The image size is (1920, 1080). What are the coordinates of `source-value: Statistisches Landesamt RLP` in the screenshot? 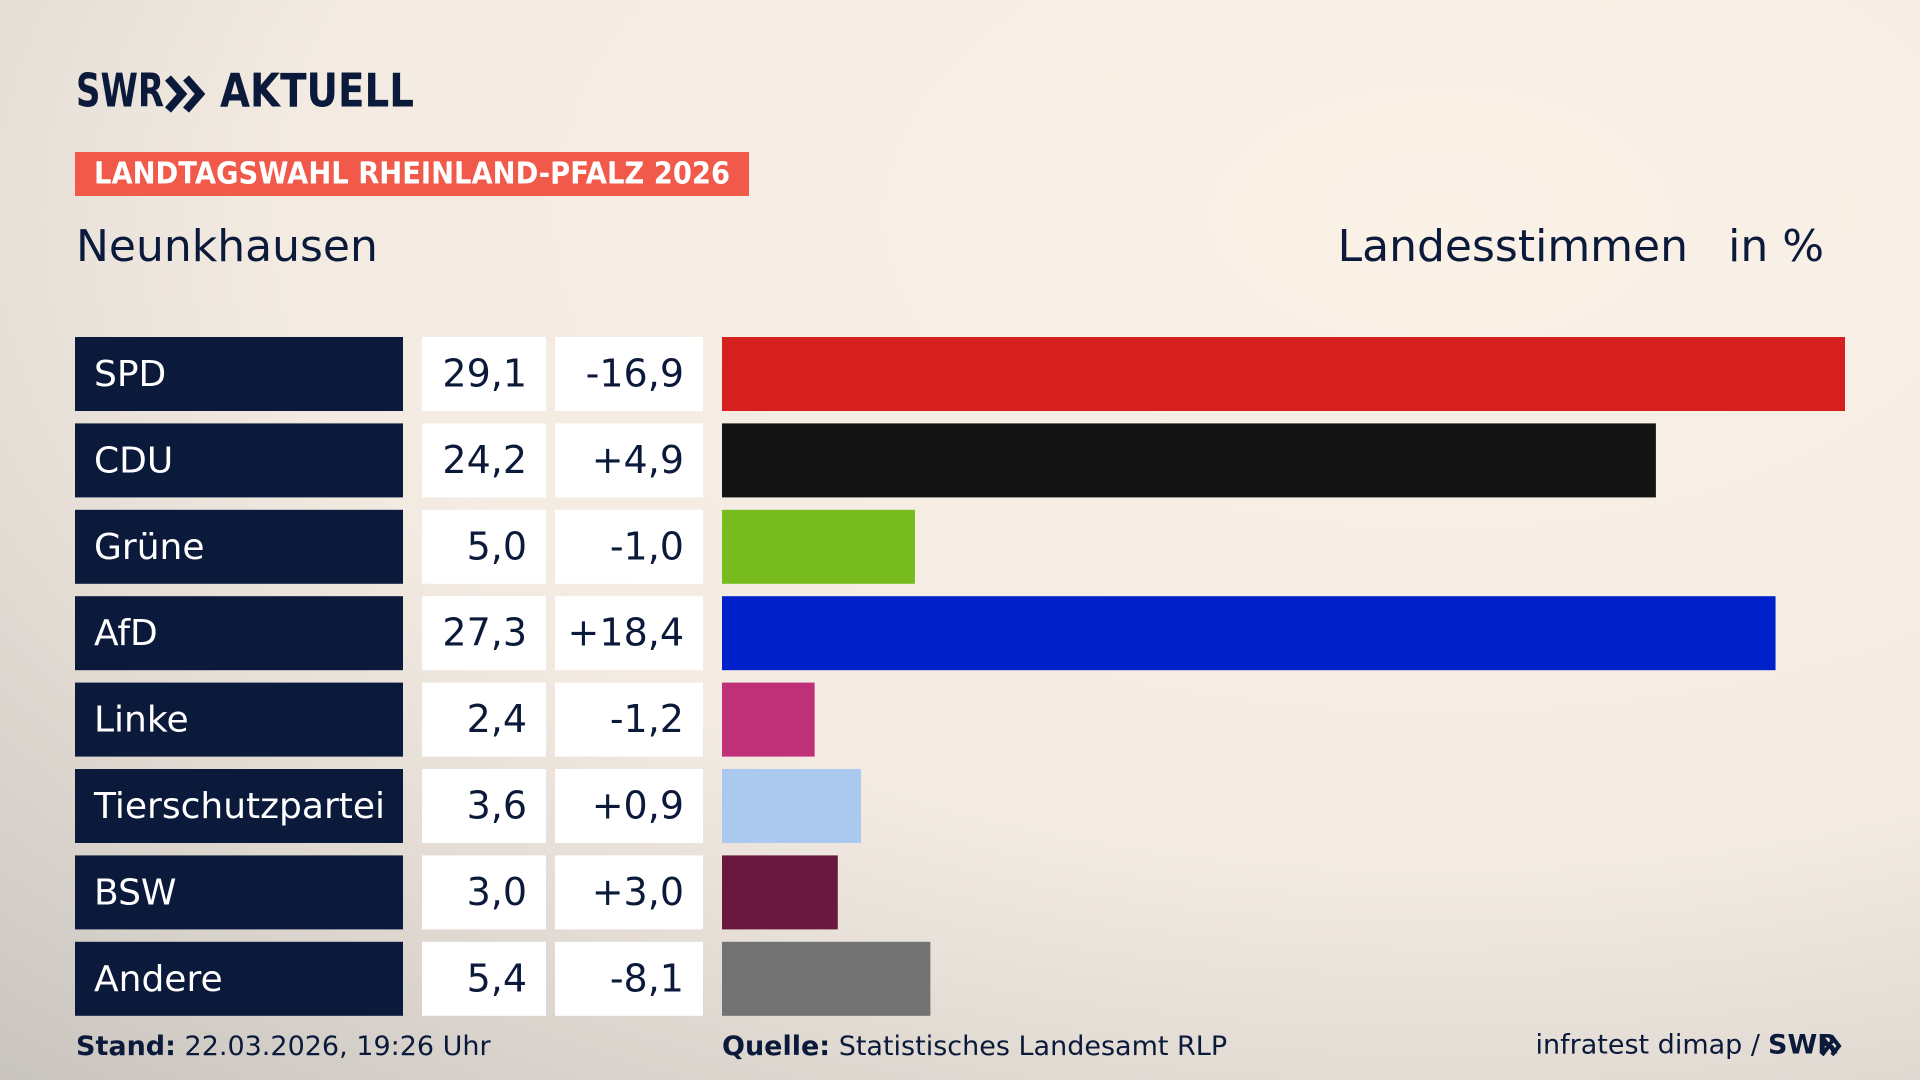 It's located at (1033, 1046).